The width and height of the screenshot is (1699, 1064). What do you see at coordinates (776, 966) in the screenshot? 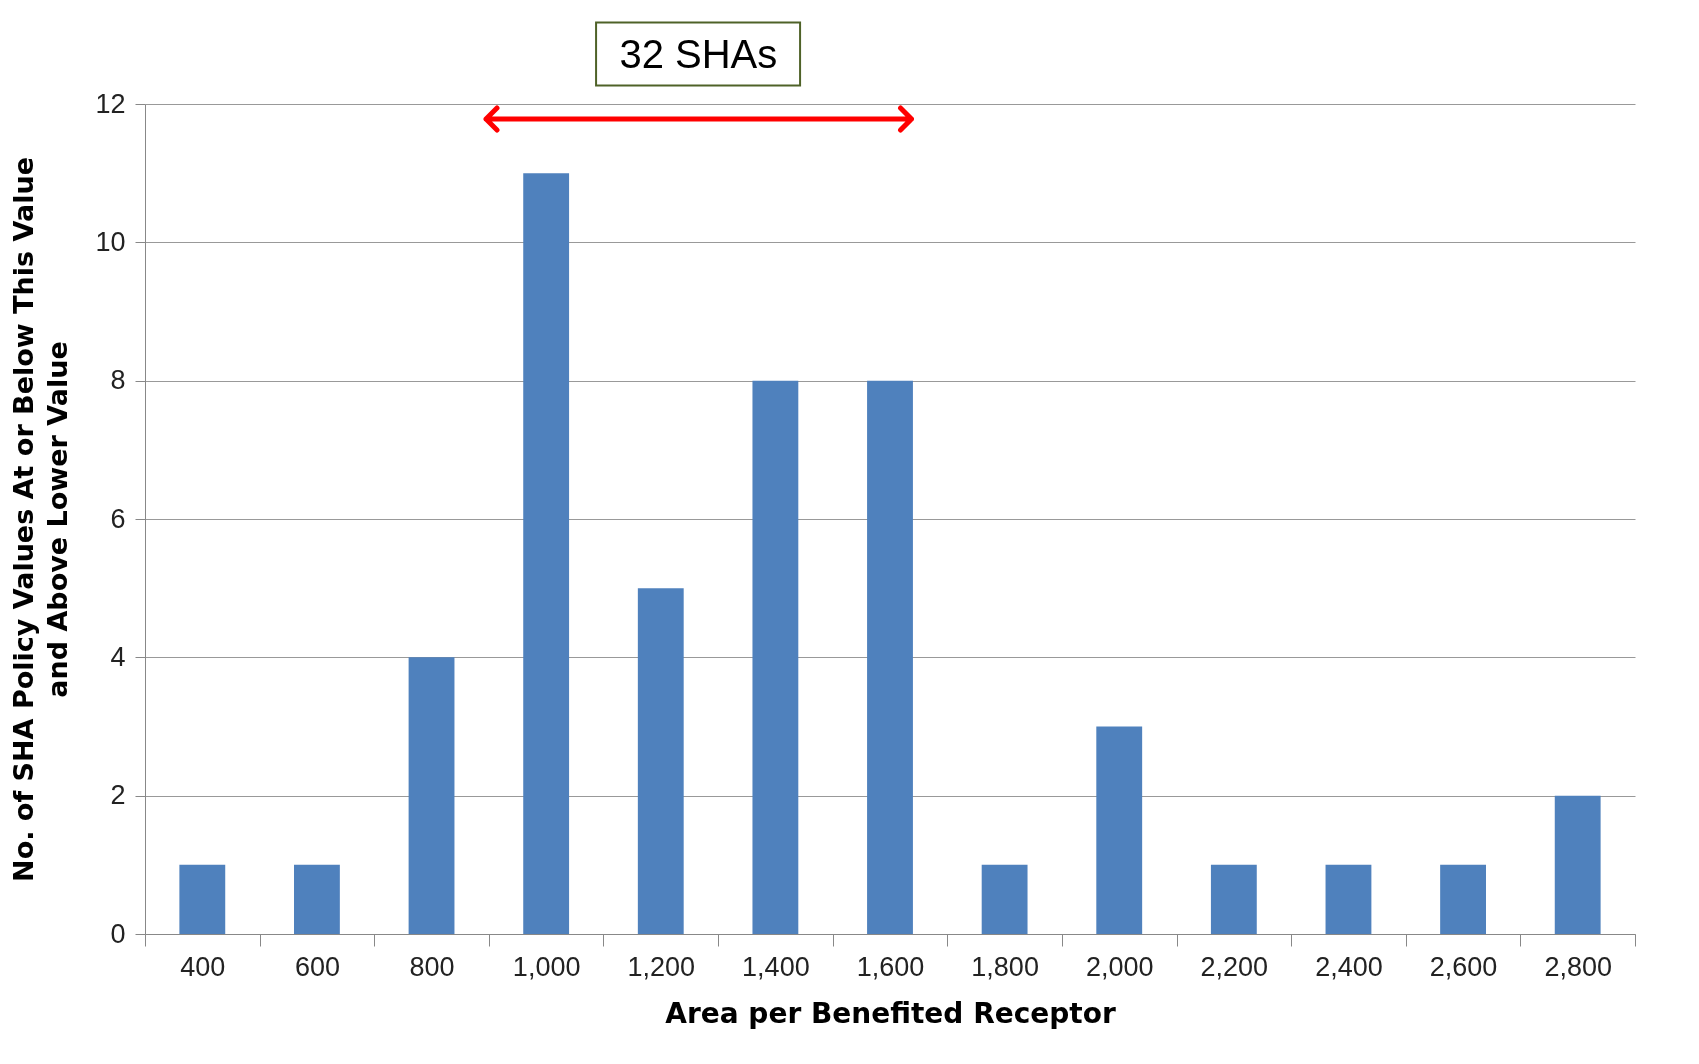
I see `x-tick-label: 1,400` at bounding box center [776, 966].